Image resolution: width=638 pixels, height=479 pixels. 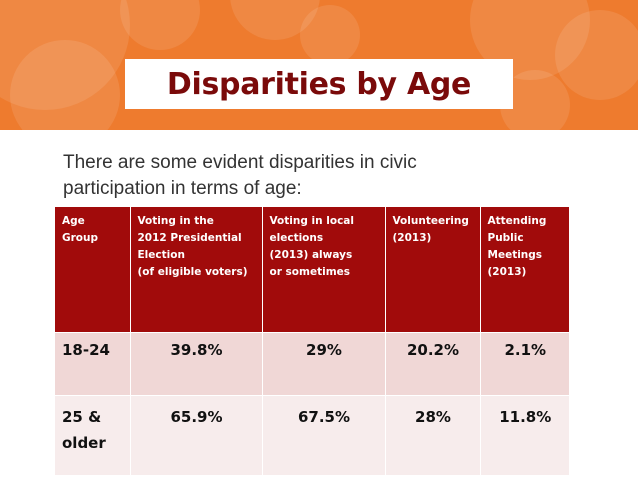 I want to click on cell-public-meetings-2013: 2.1%, so click(x=524, y=363).